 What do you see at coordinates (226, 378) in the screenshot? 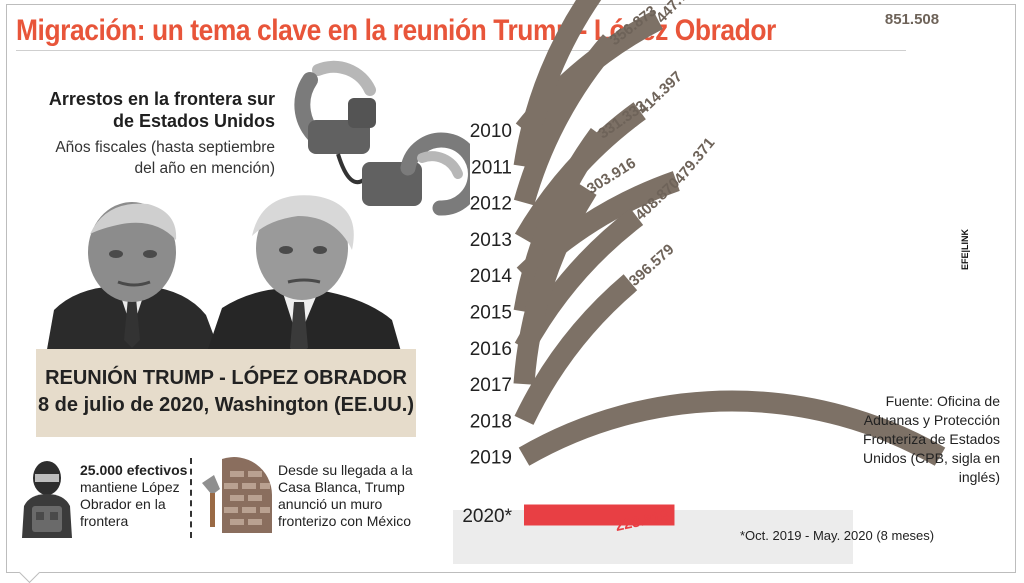
I see `meeting-title: REUNIÓN TRUMP - LÓPEZ OBRADOR` at bounding box center [226, 378].